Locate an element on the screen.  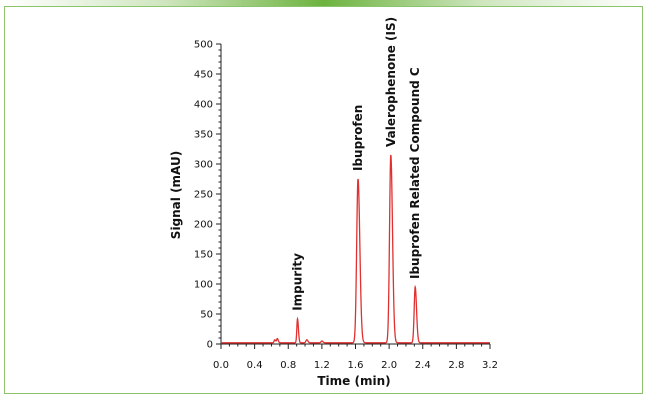
y-tick-label: 50 is located at coordinates (206, 315).